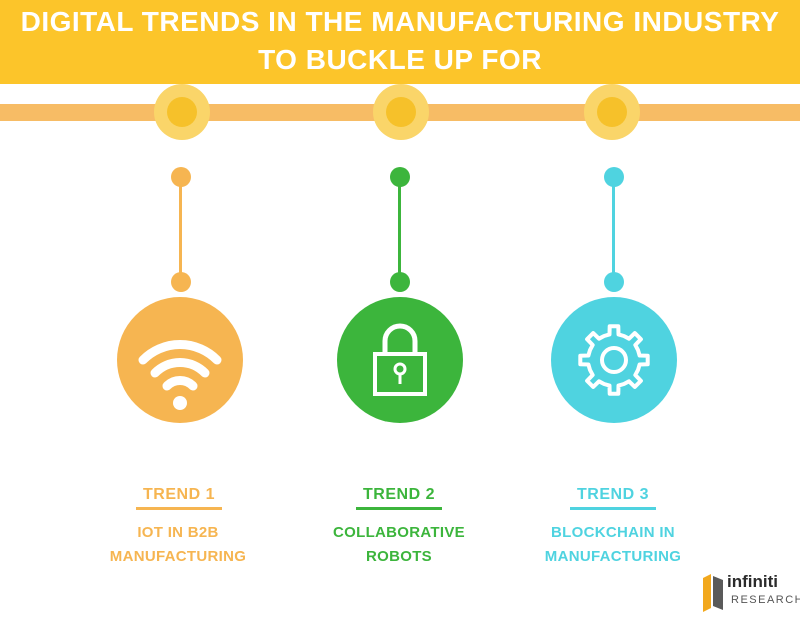 This screenshot has height=618, width=800. I want to click on gear-icon, so click(614, 360).